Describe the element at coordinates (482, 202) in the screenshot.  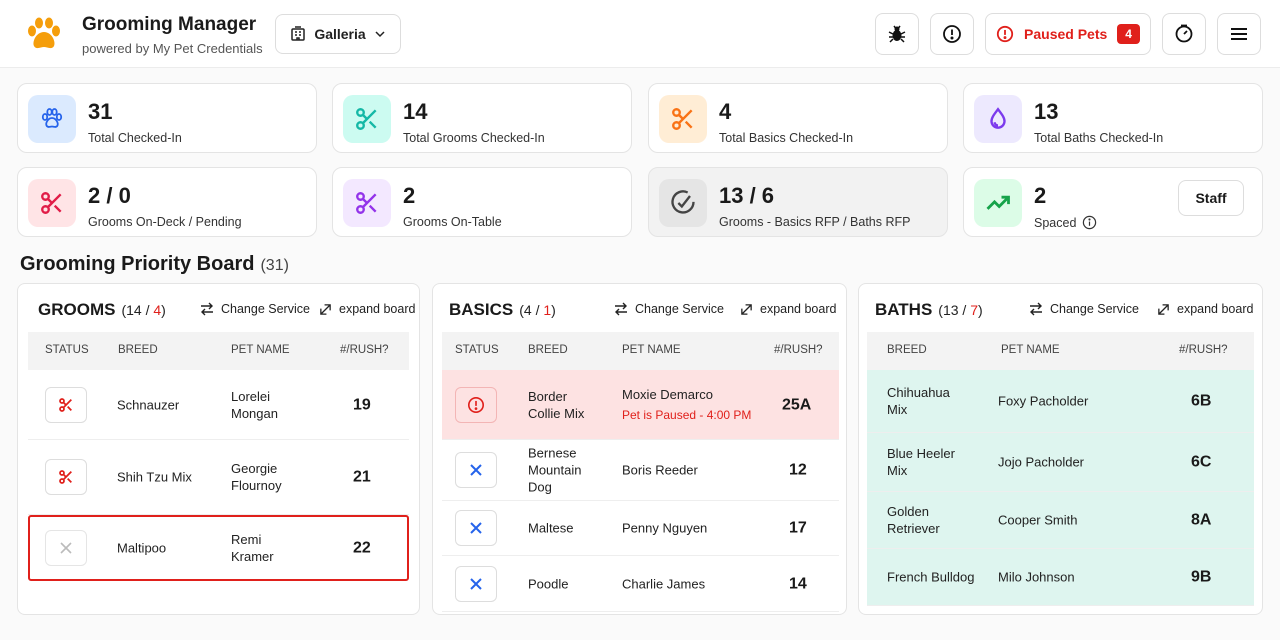
I see `stat-grooms-on-table: 2 Grooms On-Table` at that location.